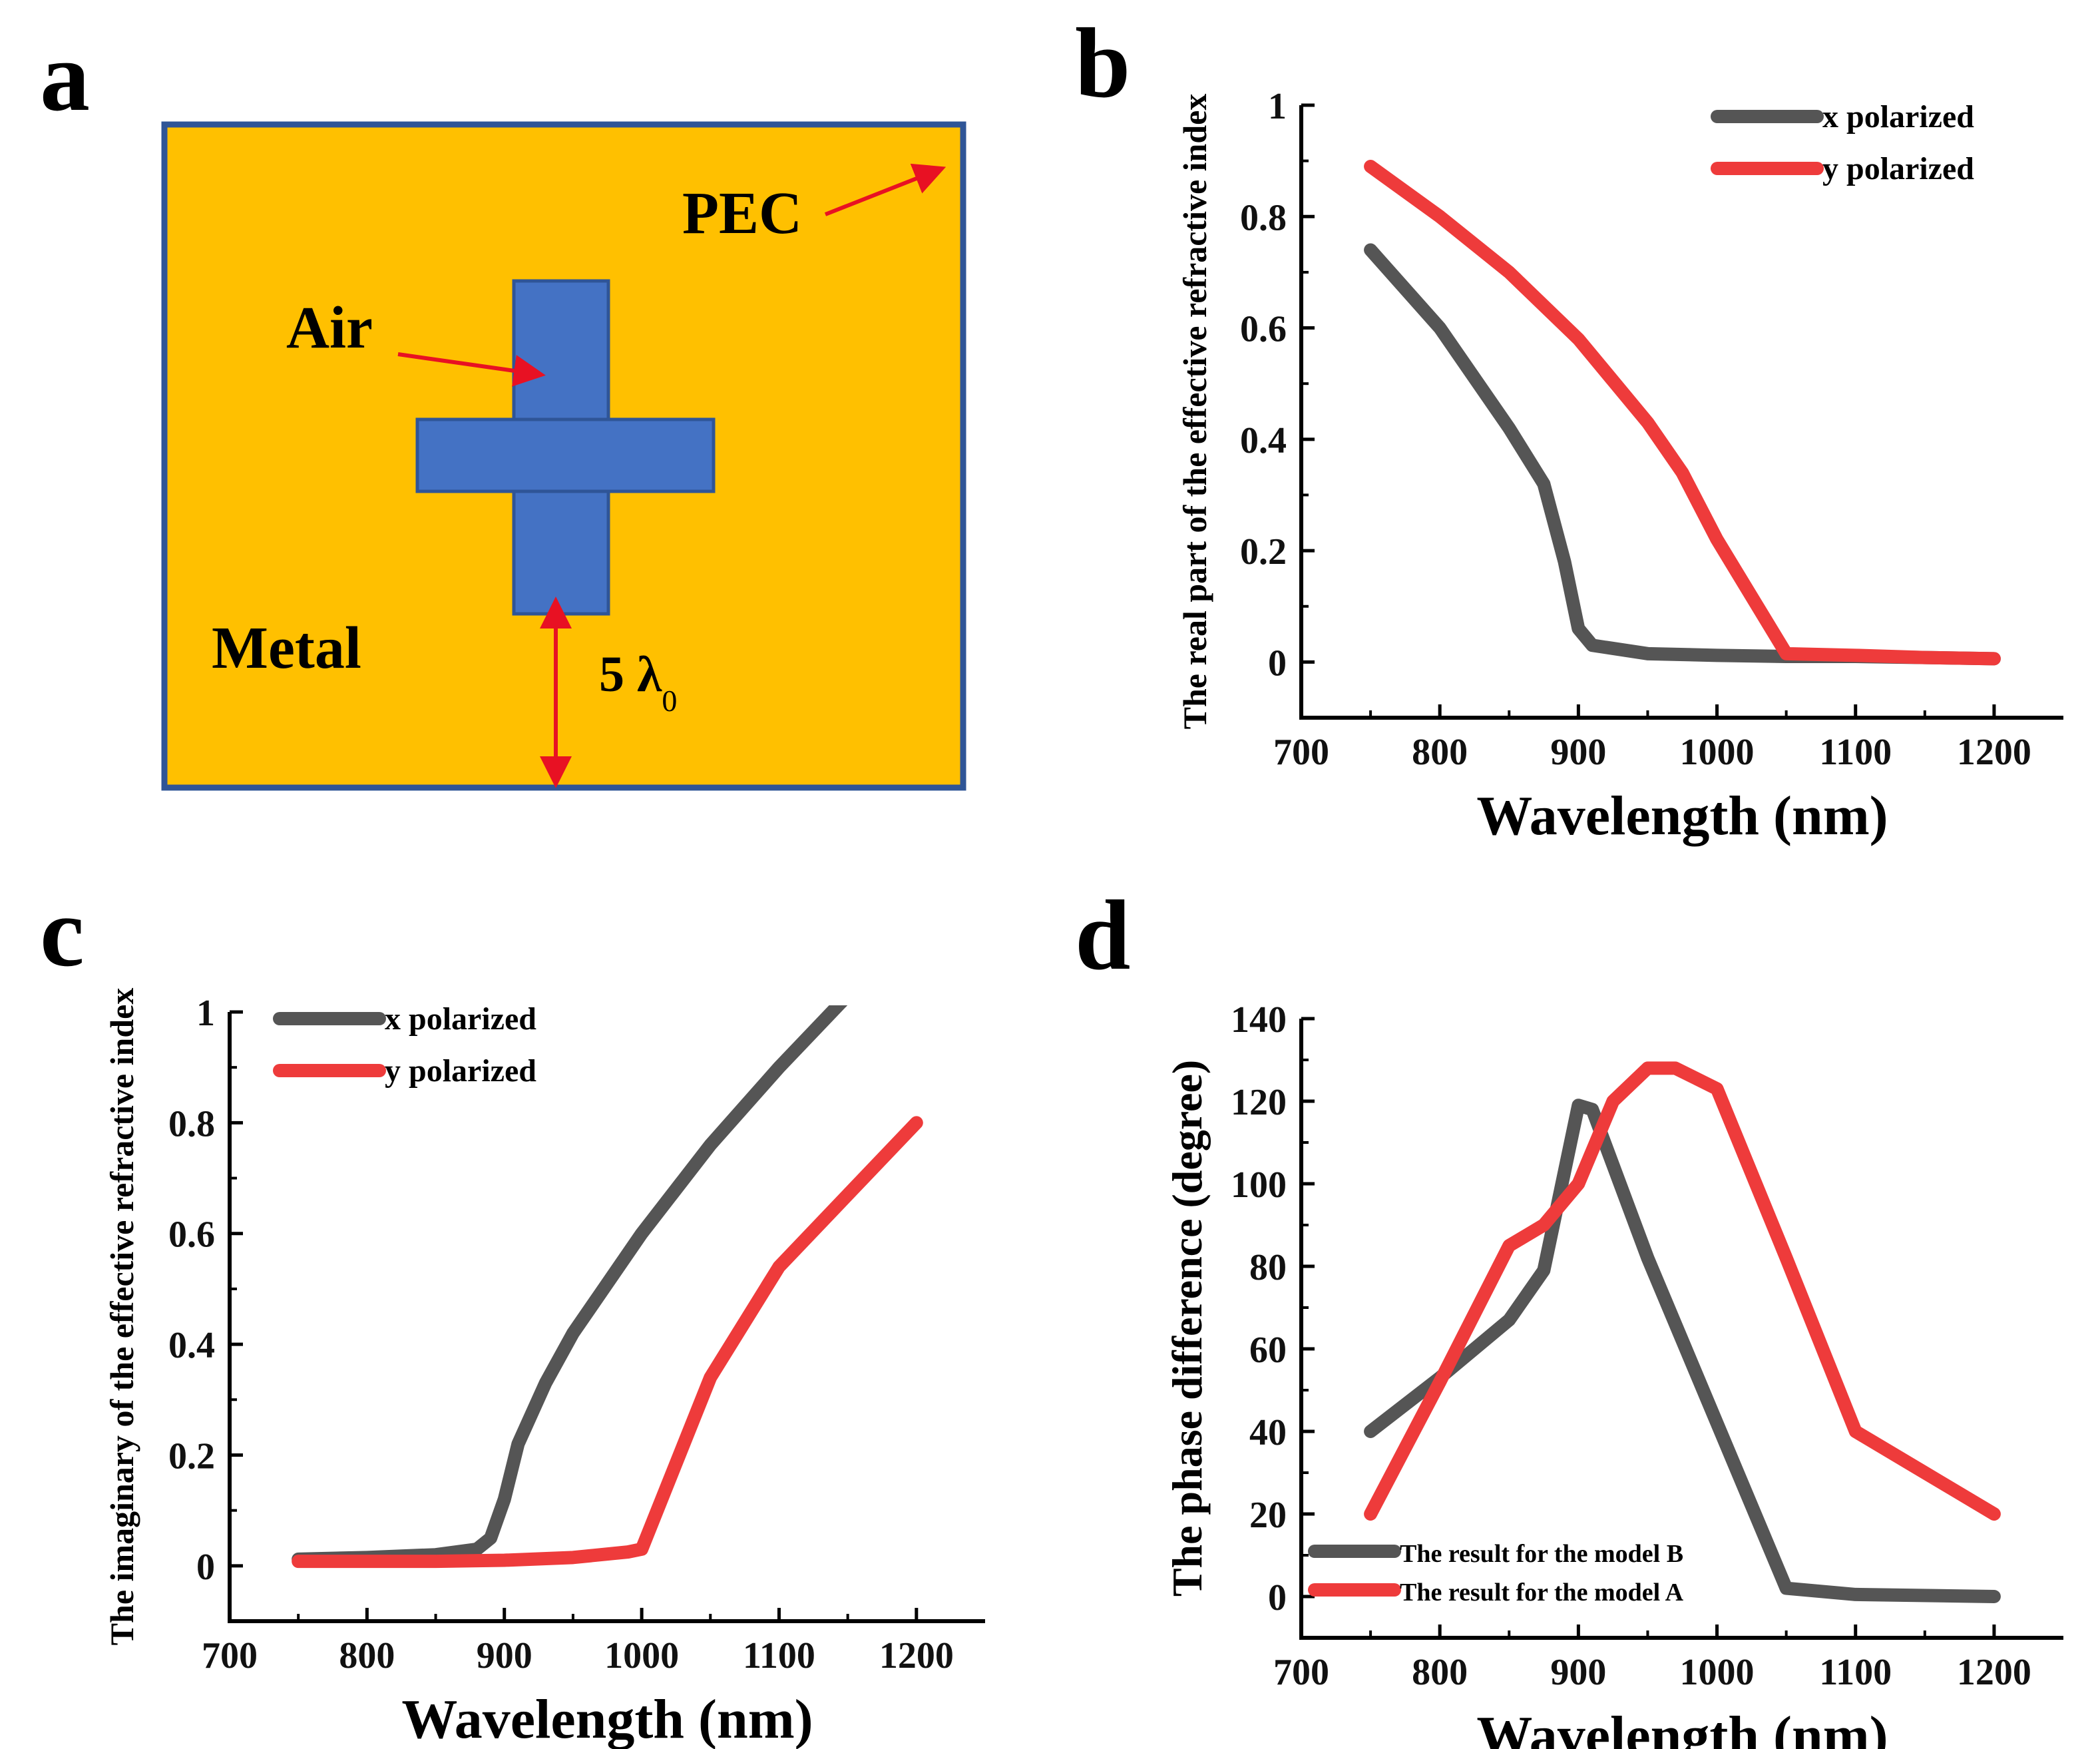 This screenshot has width=2100, height=1749. Describe the element at coordinates (1542, 1593) in the screenshot. I see `legend-label: The result for the model A` at that location.